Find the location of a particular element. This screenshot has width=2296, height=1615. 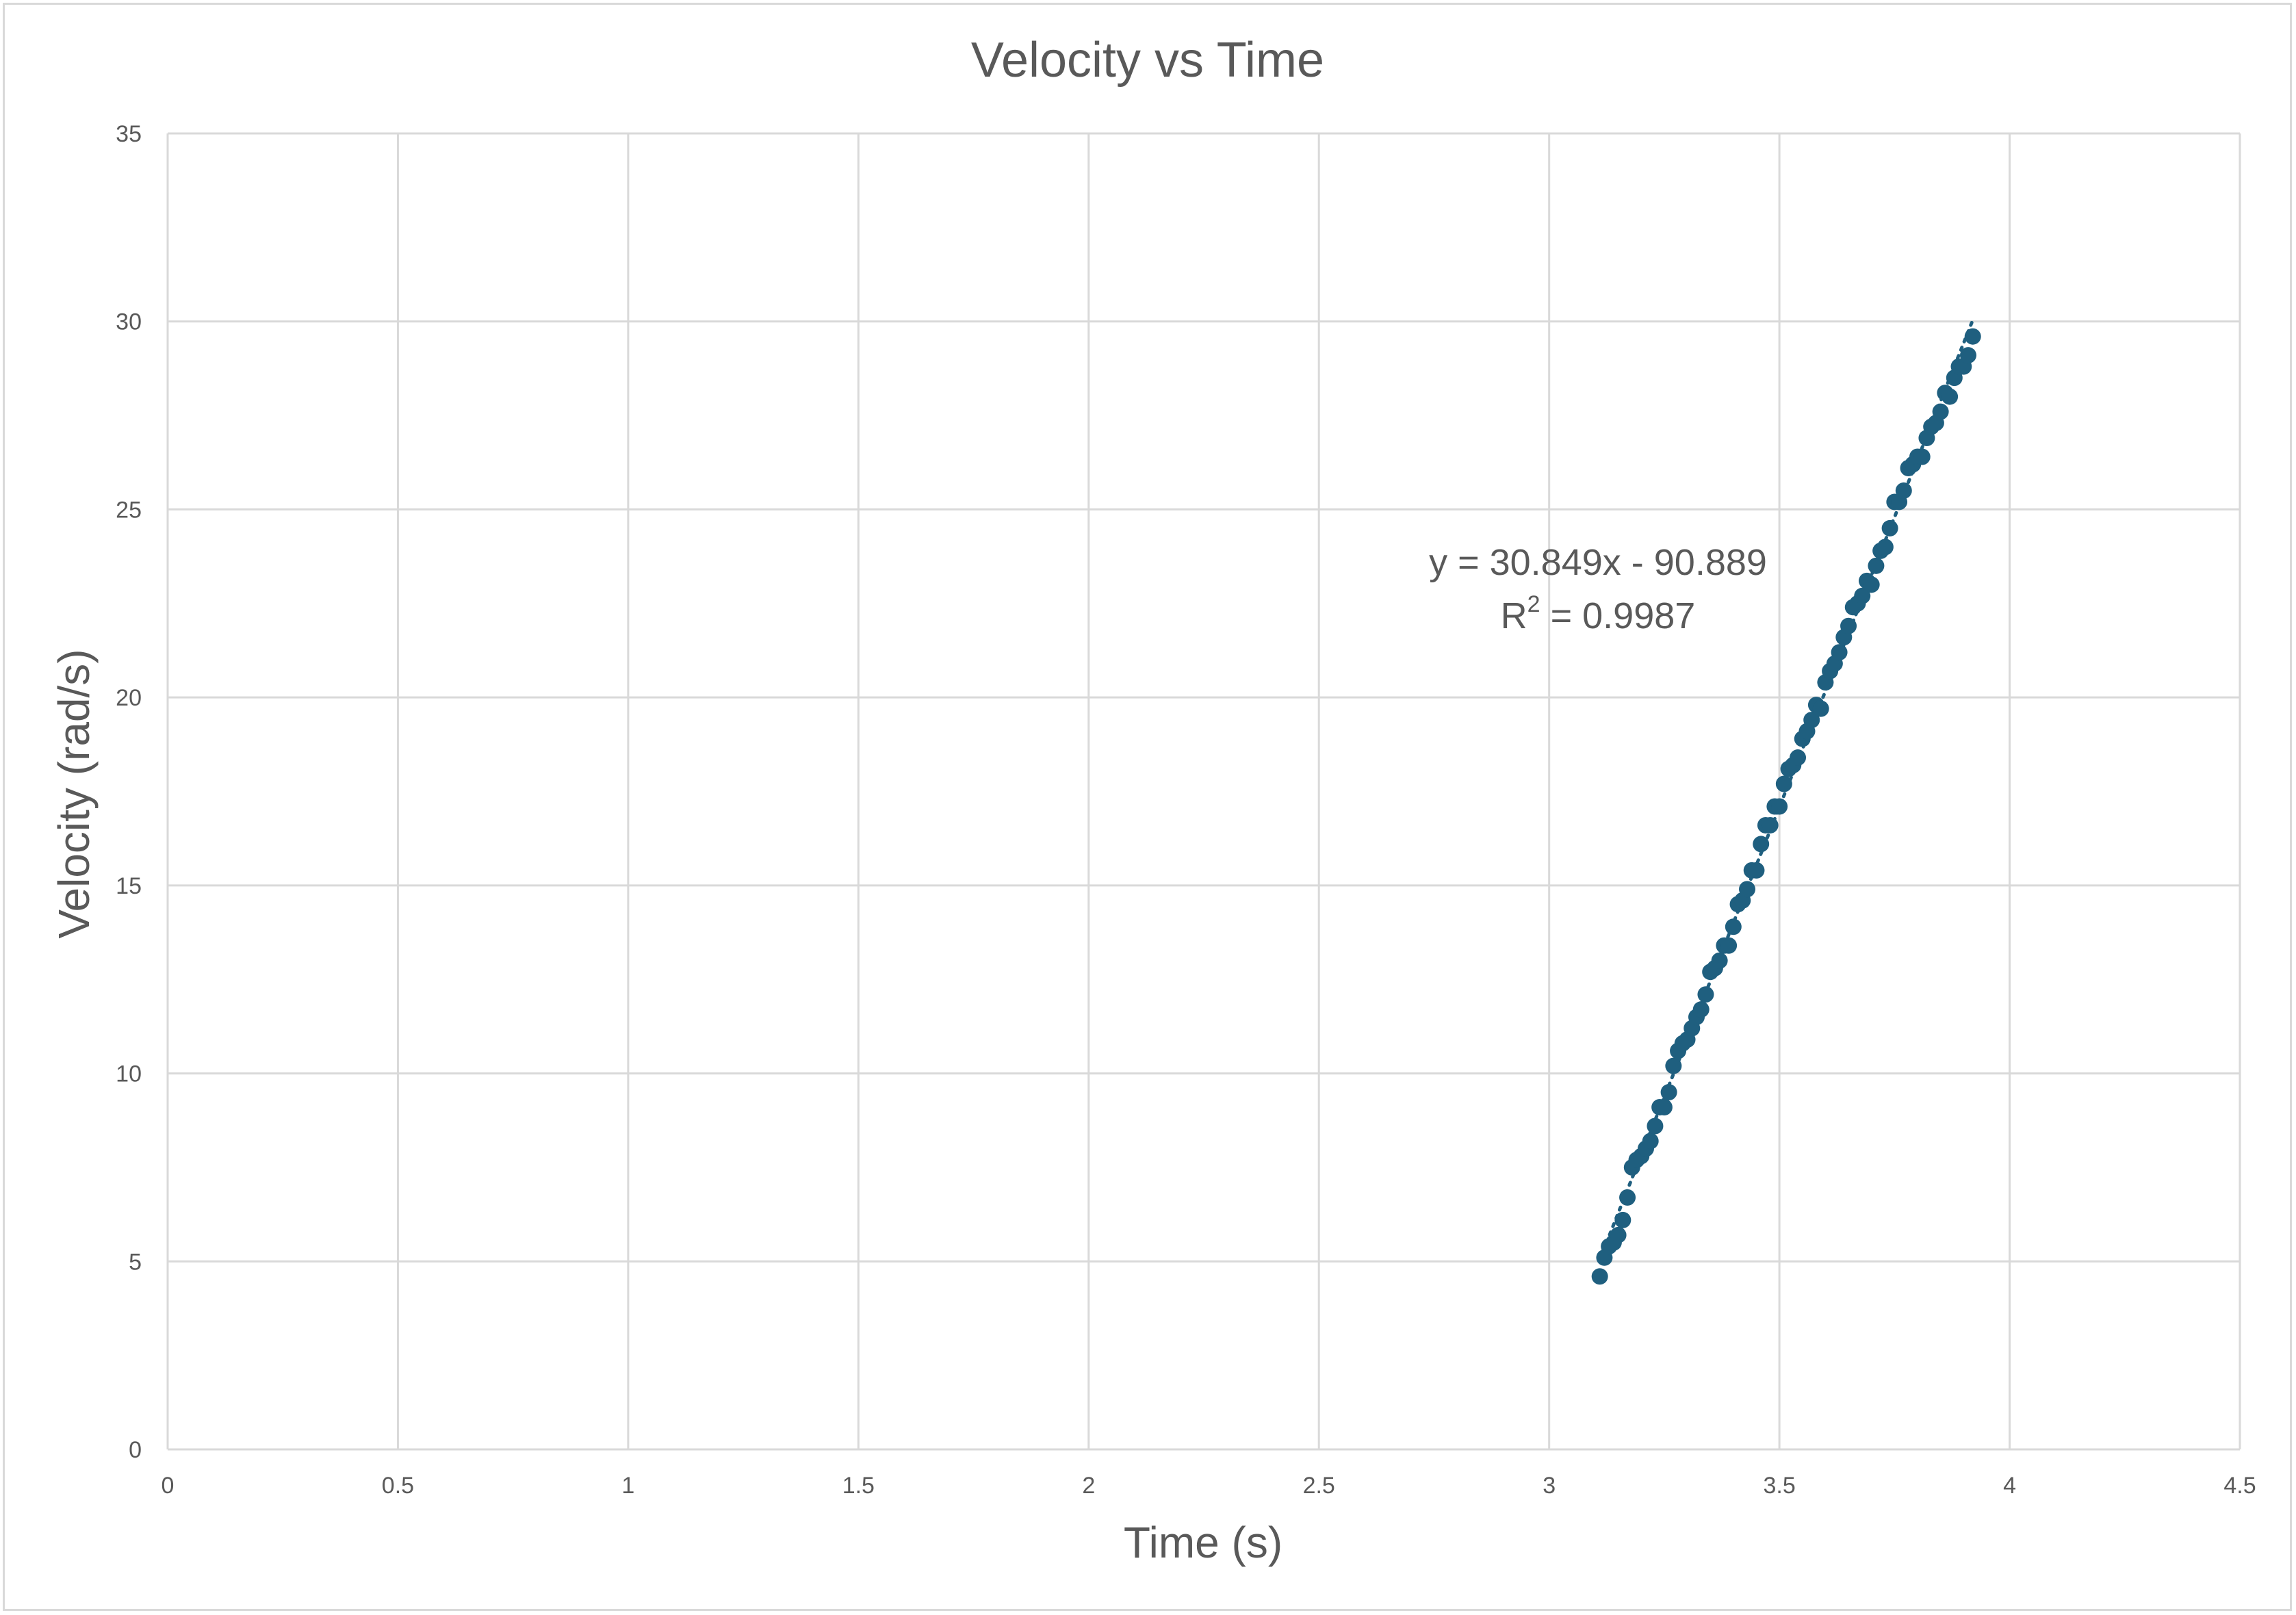

y-tick-label: 5 is located at coordinates (135, 1262).